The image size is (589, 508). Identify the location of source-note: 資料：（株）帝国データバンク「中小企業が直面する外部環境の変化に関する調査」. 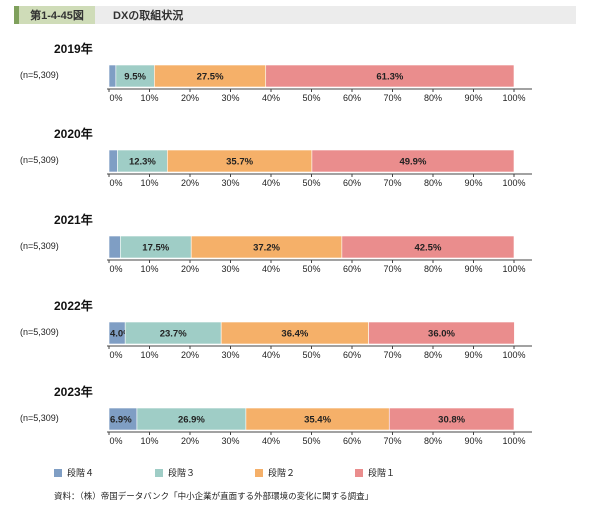
(214, 496).